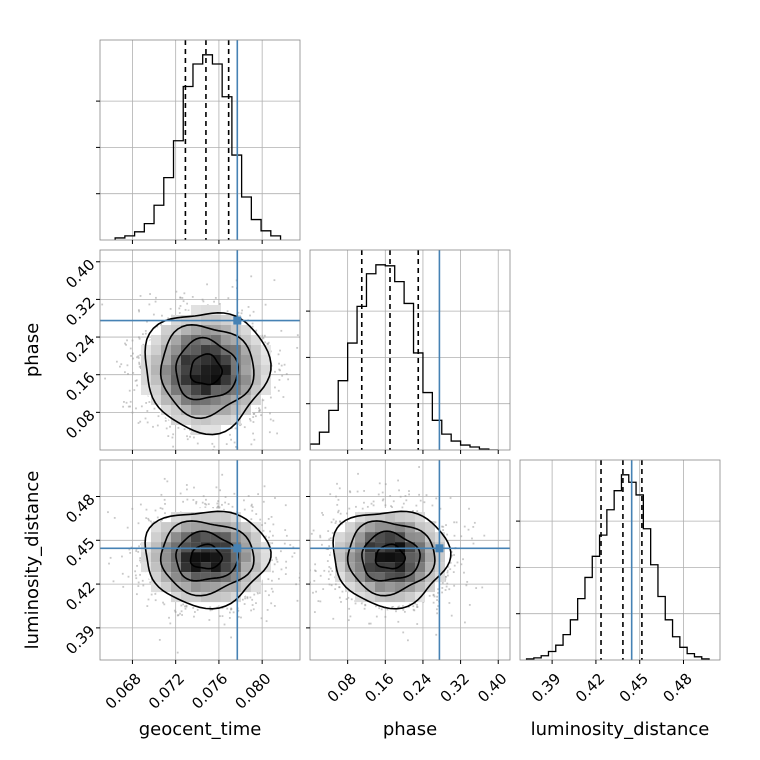 The width and height of the screenshot is (760, 760). What do you see at coordinates (546, 688) in the screenshot?
I see `x-tick-label-luminosity_distance: 0.39` at bounding box center [546, 688].